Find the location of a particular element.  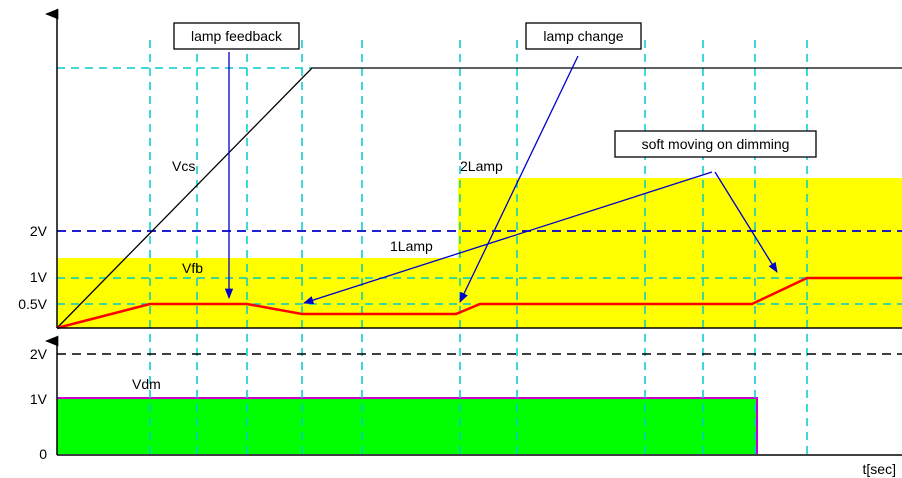

soft-dimming-callout: soft moving on dimming is located at coordinates (715, 144).